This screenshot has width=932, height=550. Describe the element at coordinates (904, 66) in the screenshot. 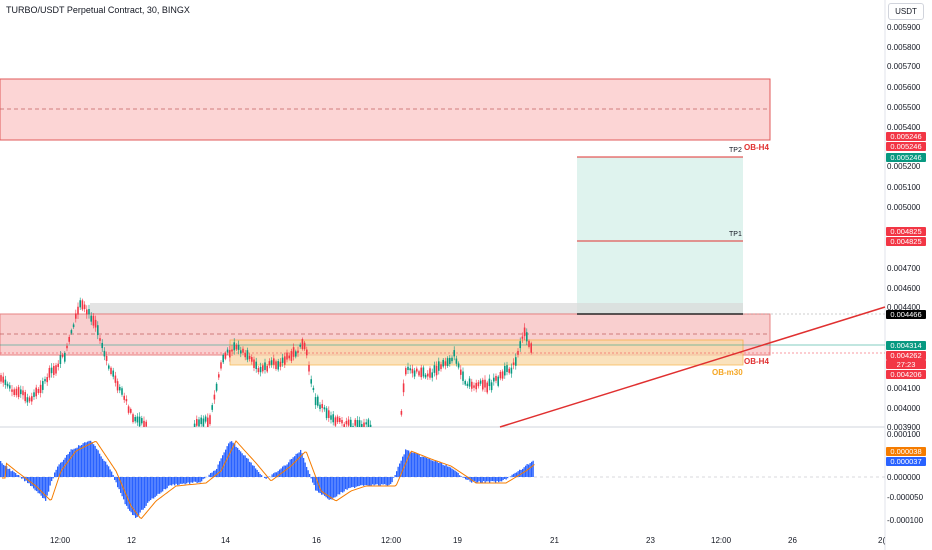

I see `price-tick: 0.005700` at that location.